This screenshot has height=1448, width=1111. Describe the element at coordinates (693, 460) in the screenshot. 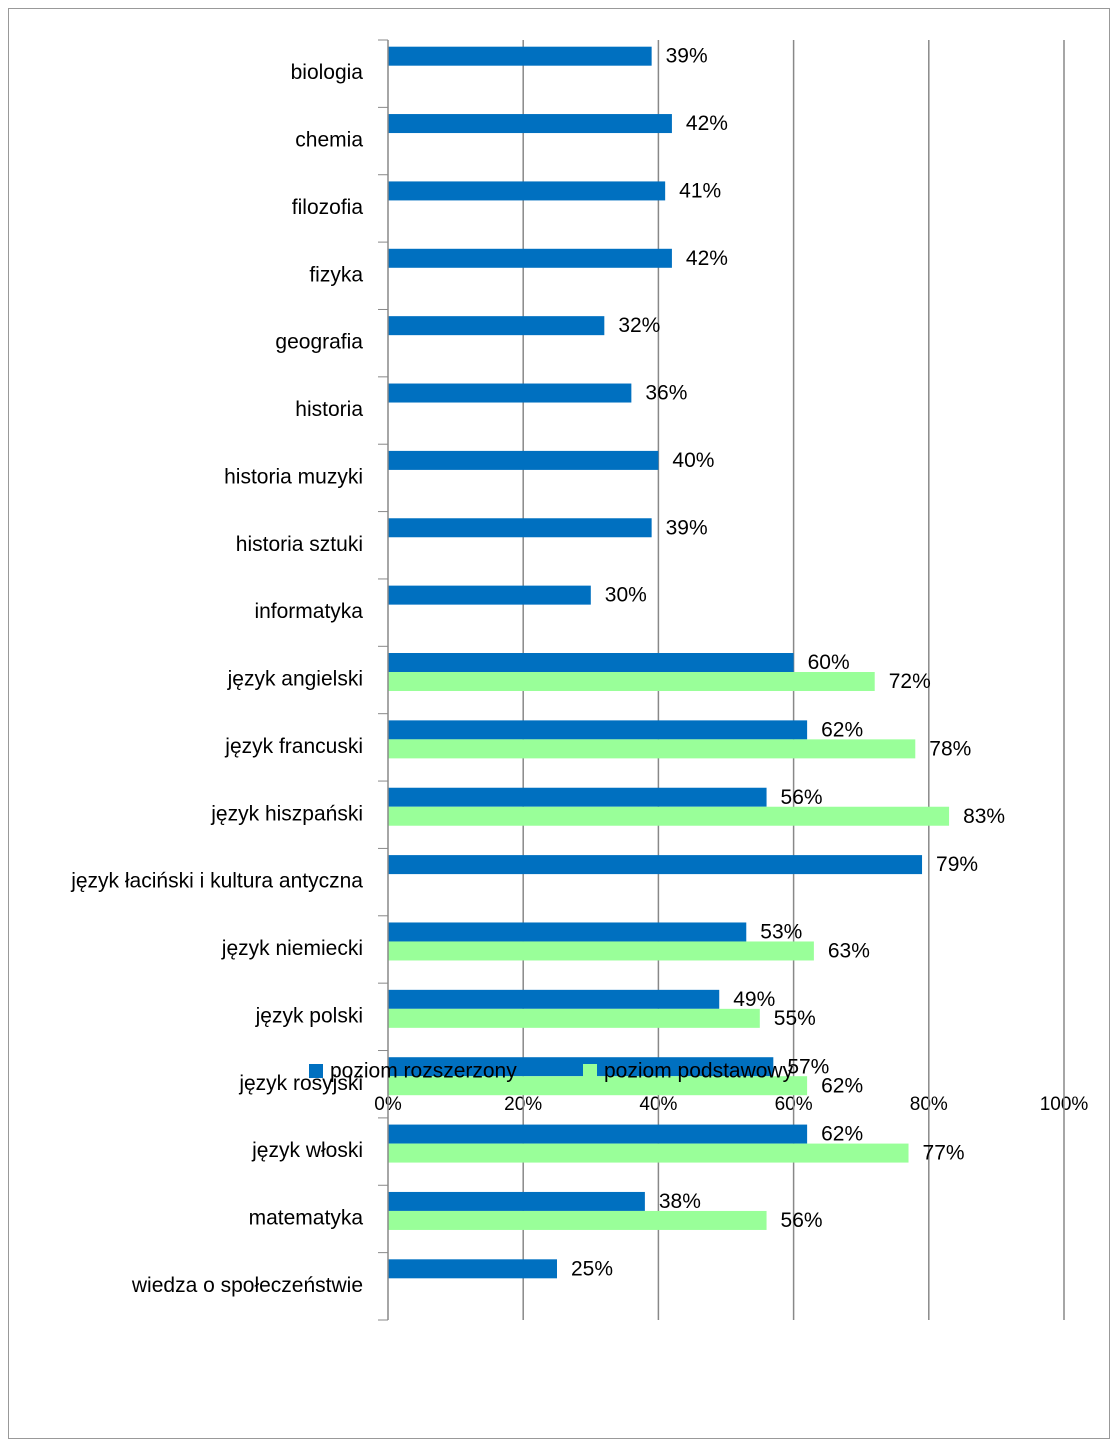

I see `value-label: 40%` at that location.